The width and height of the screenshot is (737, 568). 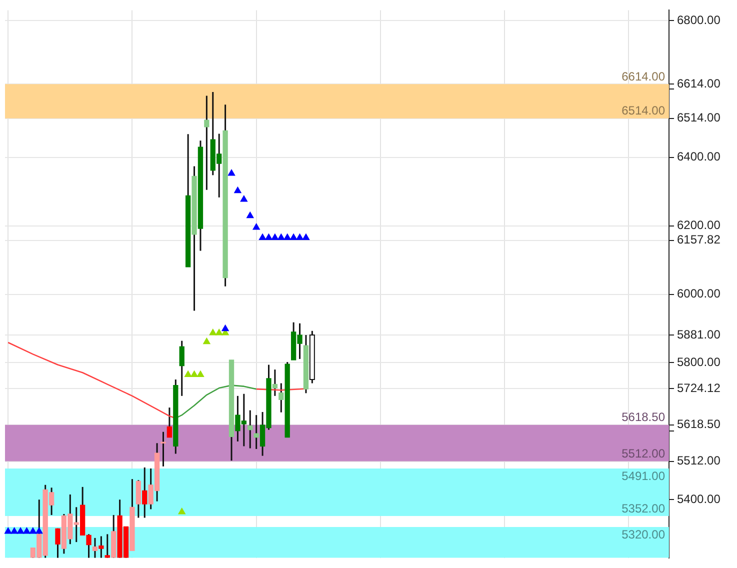 What do you see at coordinates (699, 117) in the screenshot?
I see `y-tick-label: 6514.00` at bounding box center [699, 117].